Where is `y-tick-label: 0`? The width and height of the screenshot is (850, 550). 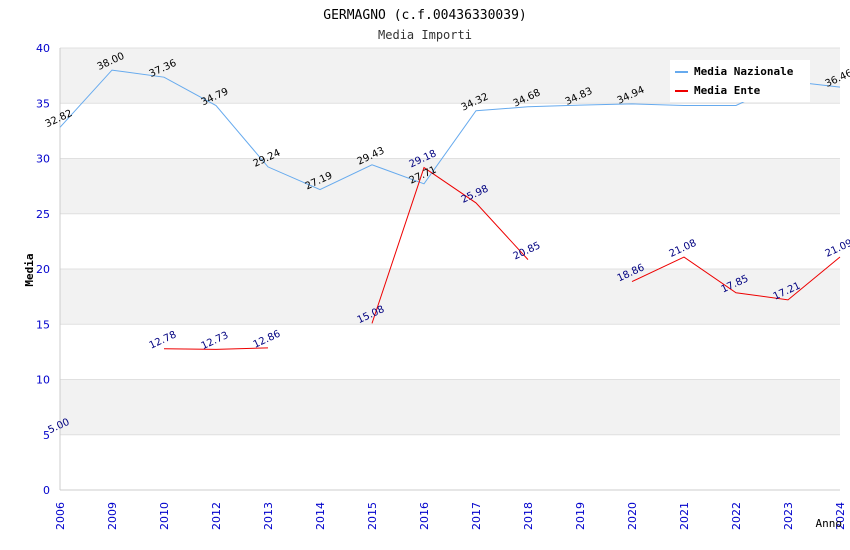
y-tick-label: 0 is located at coordinates (46, 490).